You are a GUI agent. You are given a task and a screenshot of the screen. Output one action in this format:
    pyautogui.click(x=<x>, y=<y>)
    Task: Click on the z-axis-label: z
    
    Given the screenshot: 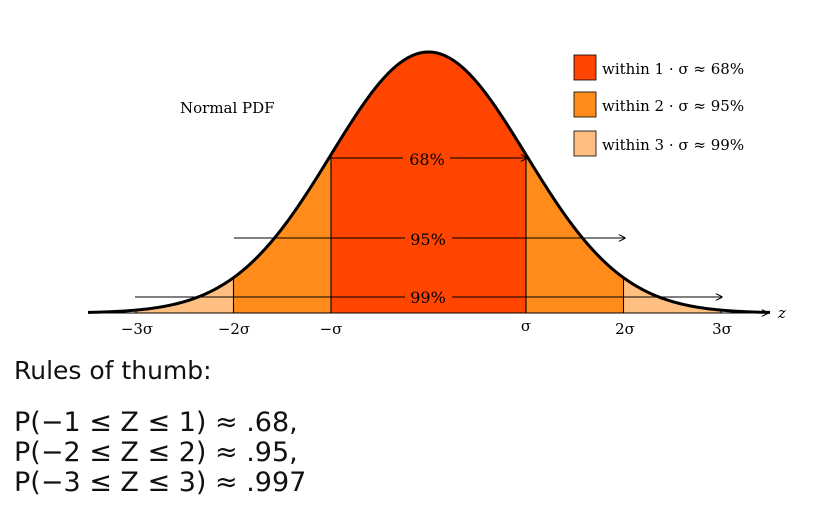 What is the action you would take?
    pyautogui.click(x=781, y=313)
    